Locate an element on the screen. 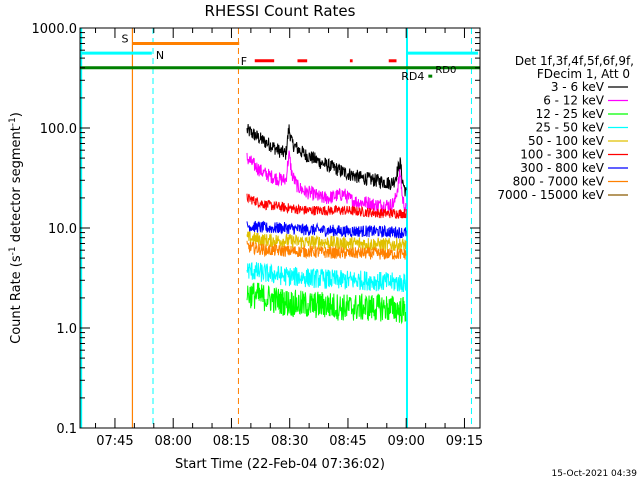  x-tick-label-4: 08:45 is located at coordinates (347, 441).